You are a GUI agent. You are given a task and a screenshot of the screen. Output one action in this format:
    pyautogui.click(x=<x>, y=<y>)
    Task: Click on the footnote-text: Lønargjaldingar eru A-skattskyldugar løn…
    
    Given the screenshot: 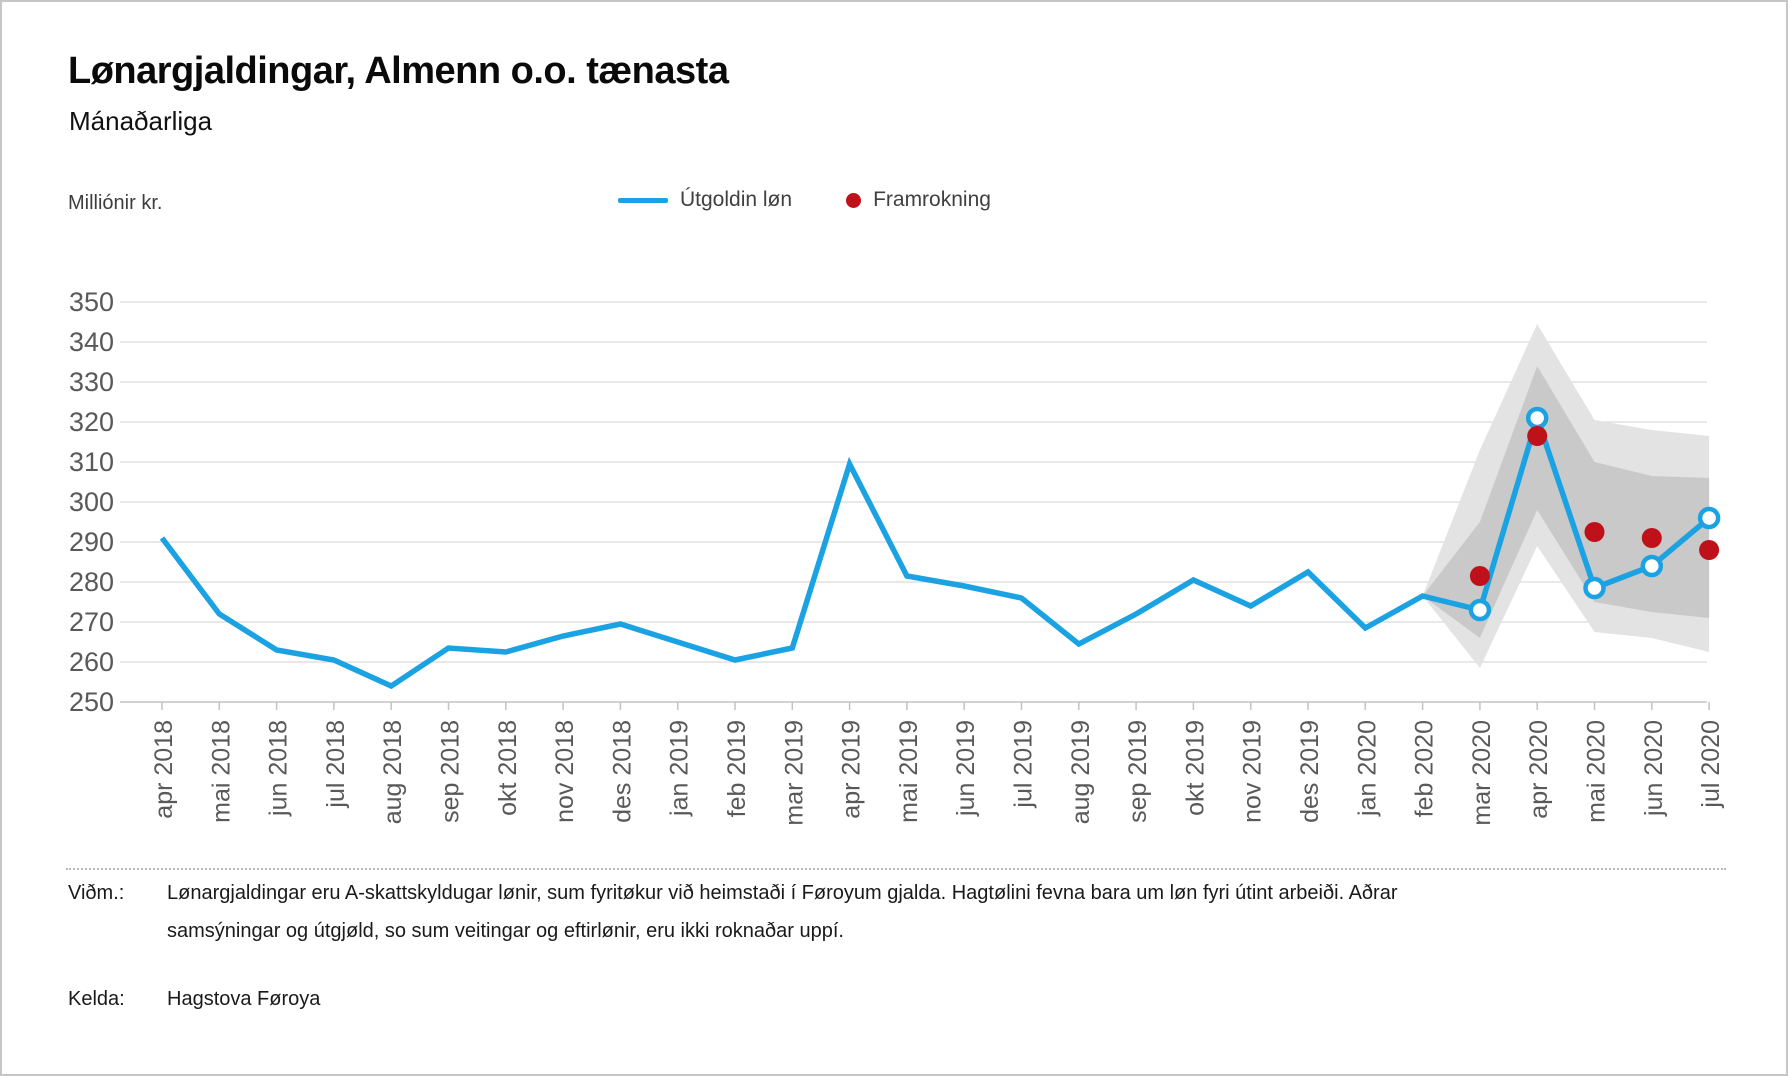 What is the action you would take?
    pyautogui.click(x=782, y=912)
    